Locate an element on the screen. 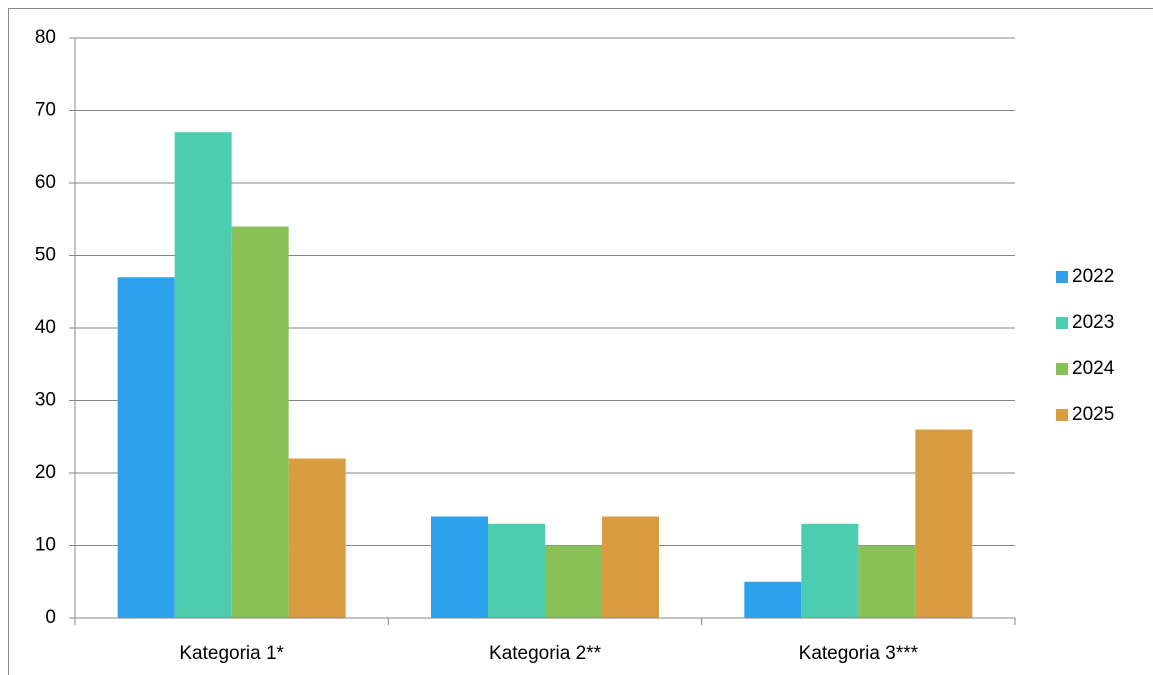  y-tick-label: 30 is located at coordinates (45, 400).